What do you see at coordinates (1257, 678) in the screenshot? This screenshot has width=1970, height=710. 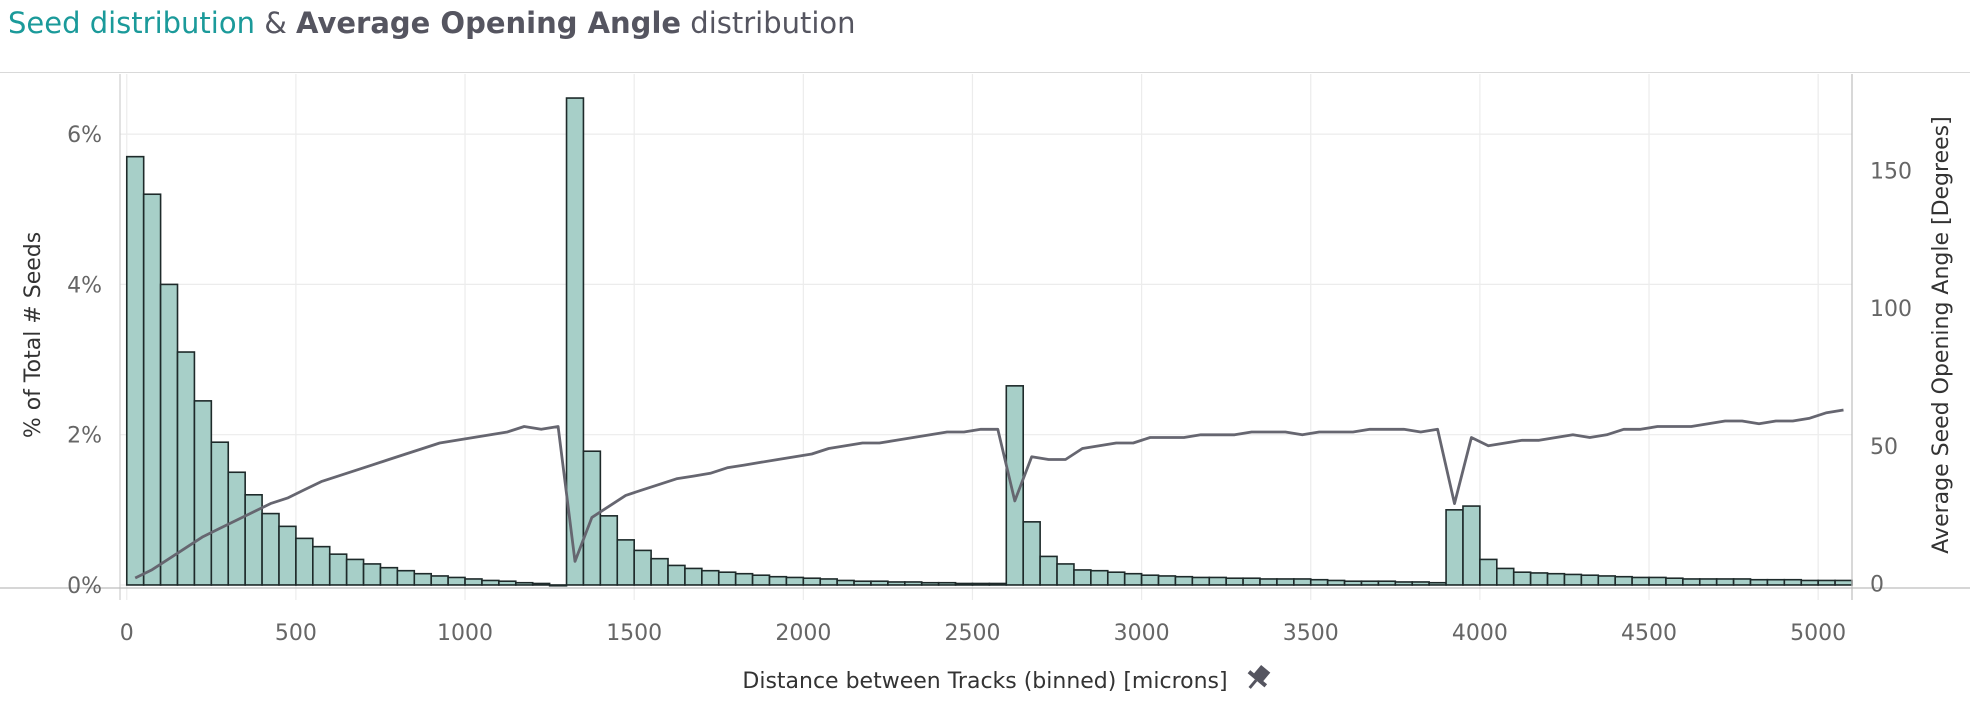 I see `pin-icon` at bounding box center [1257, 678].